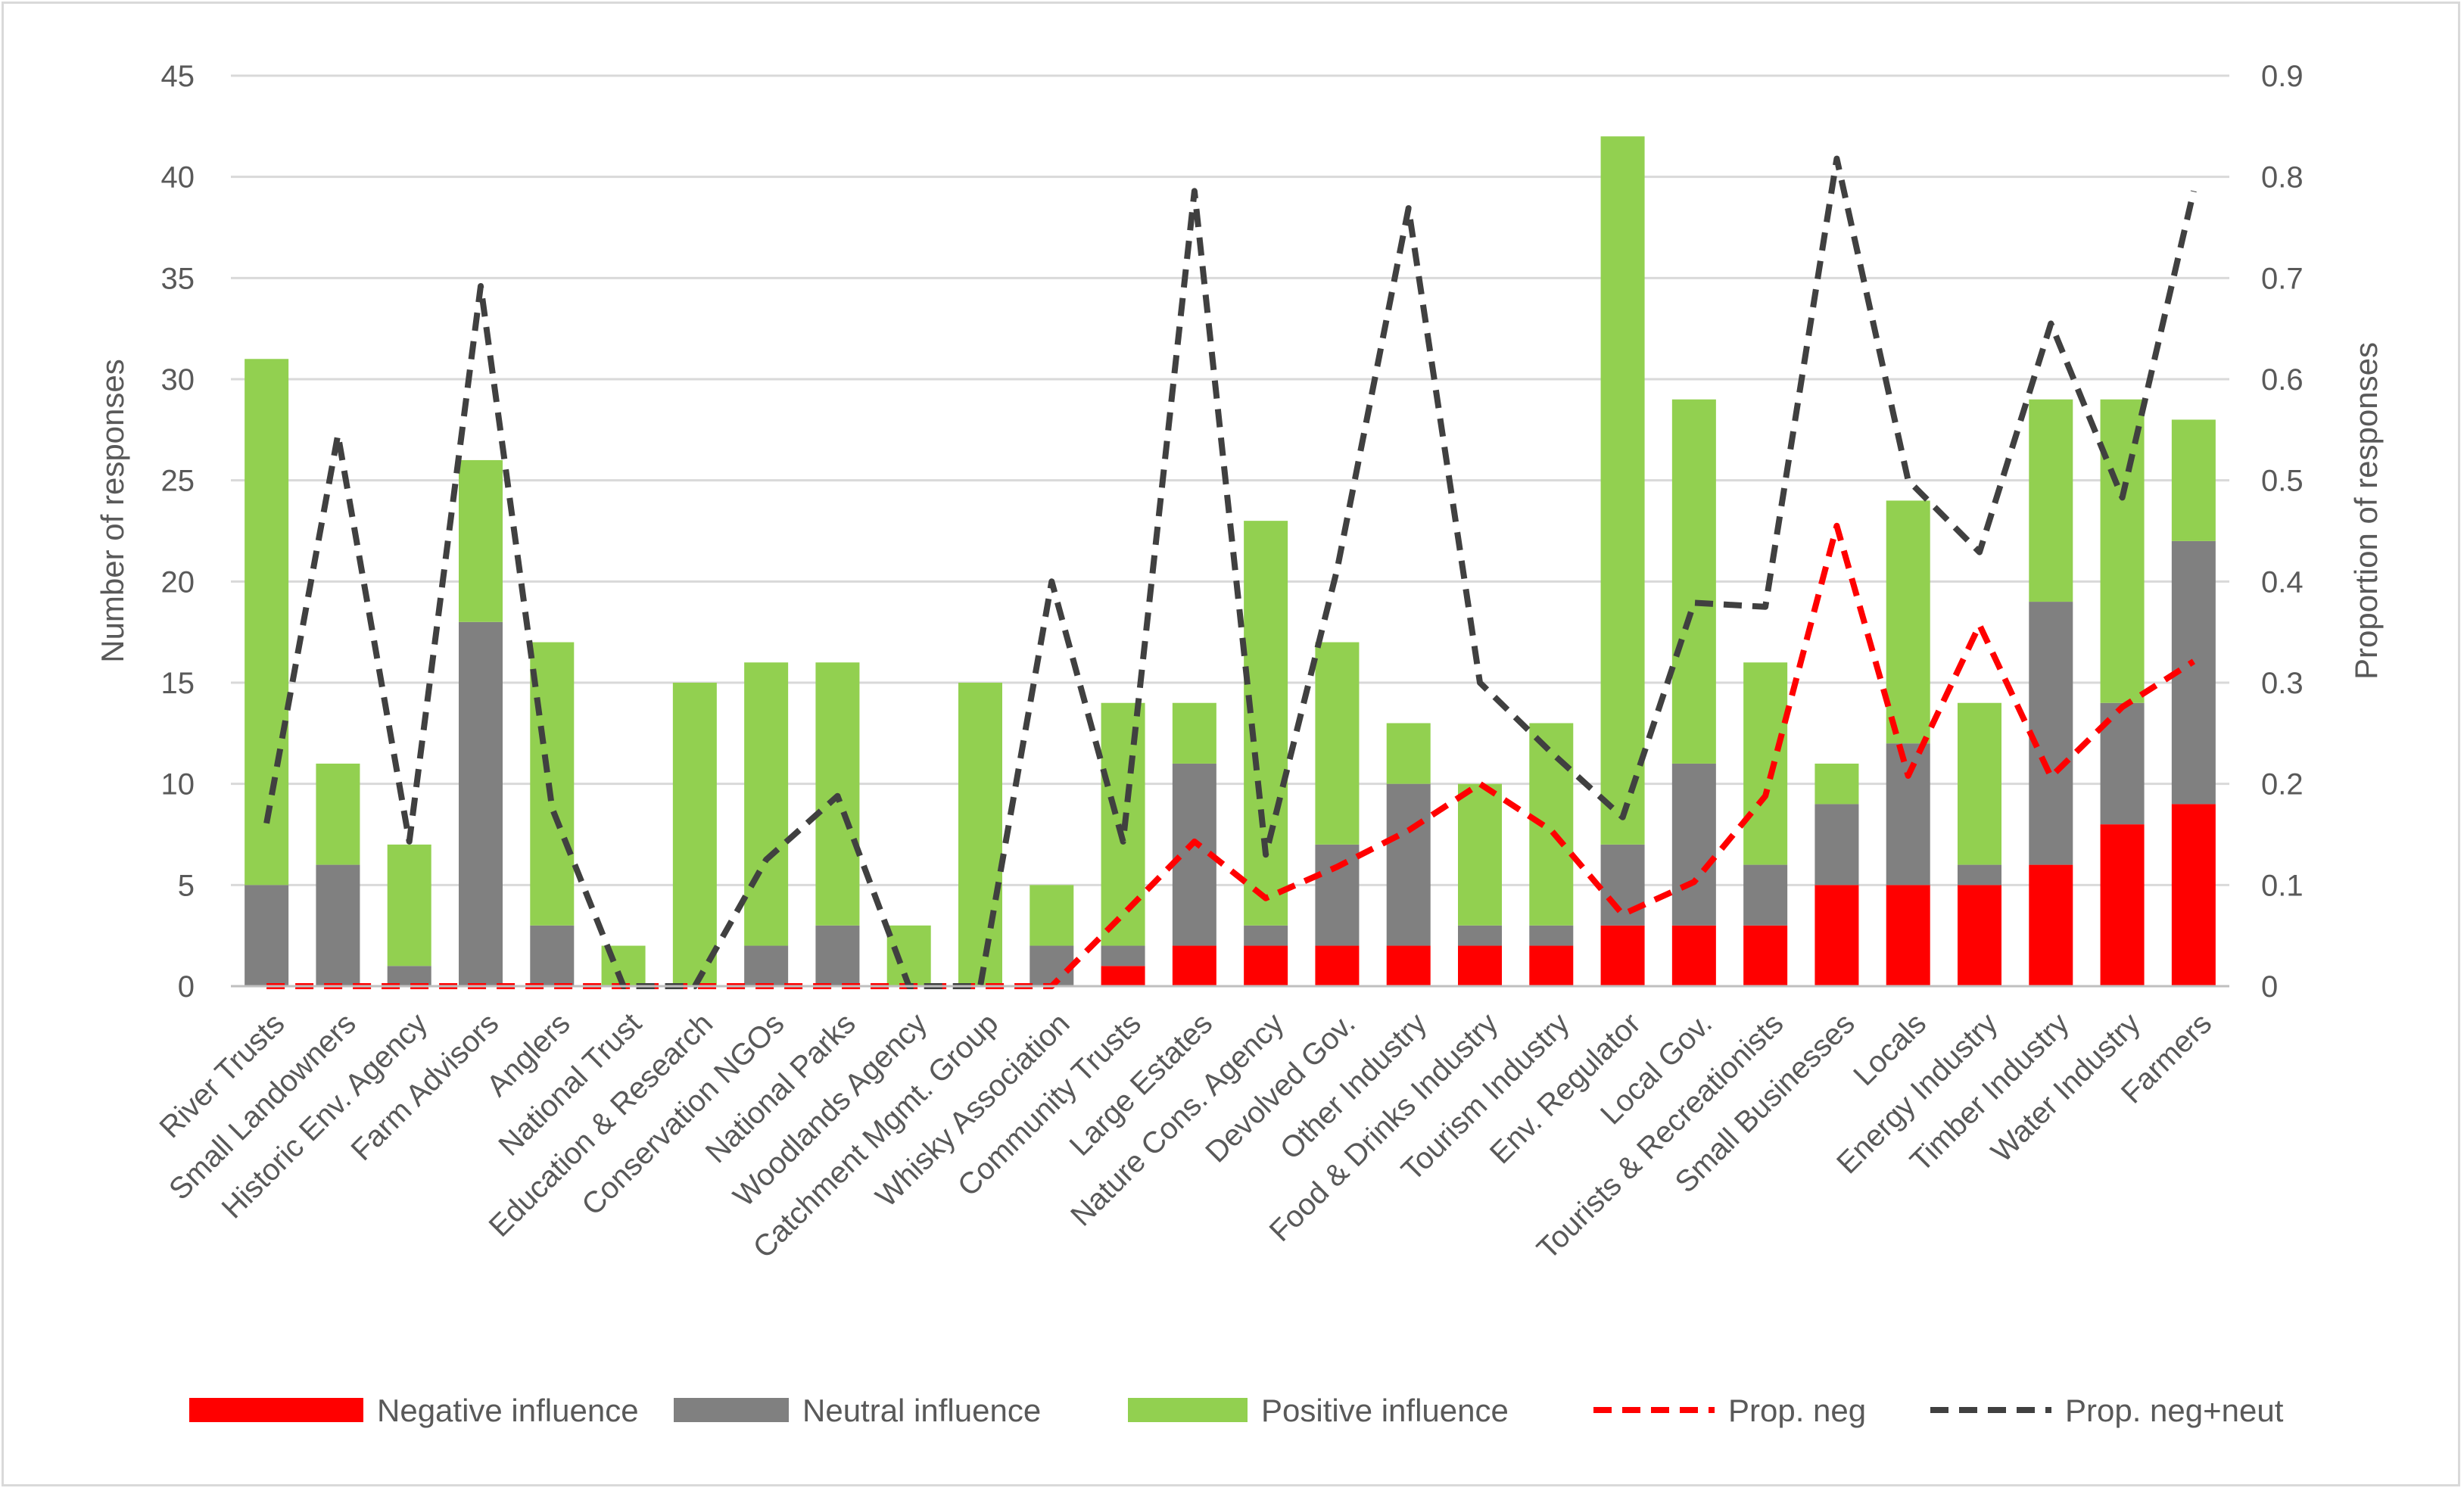  Describe the element at coordinates (1480, 935) in the screenshot. I see `bar-neutral-influencefood-drinks-industry` at that location.